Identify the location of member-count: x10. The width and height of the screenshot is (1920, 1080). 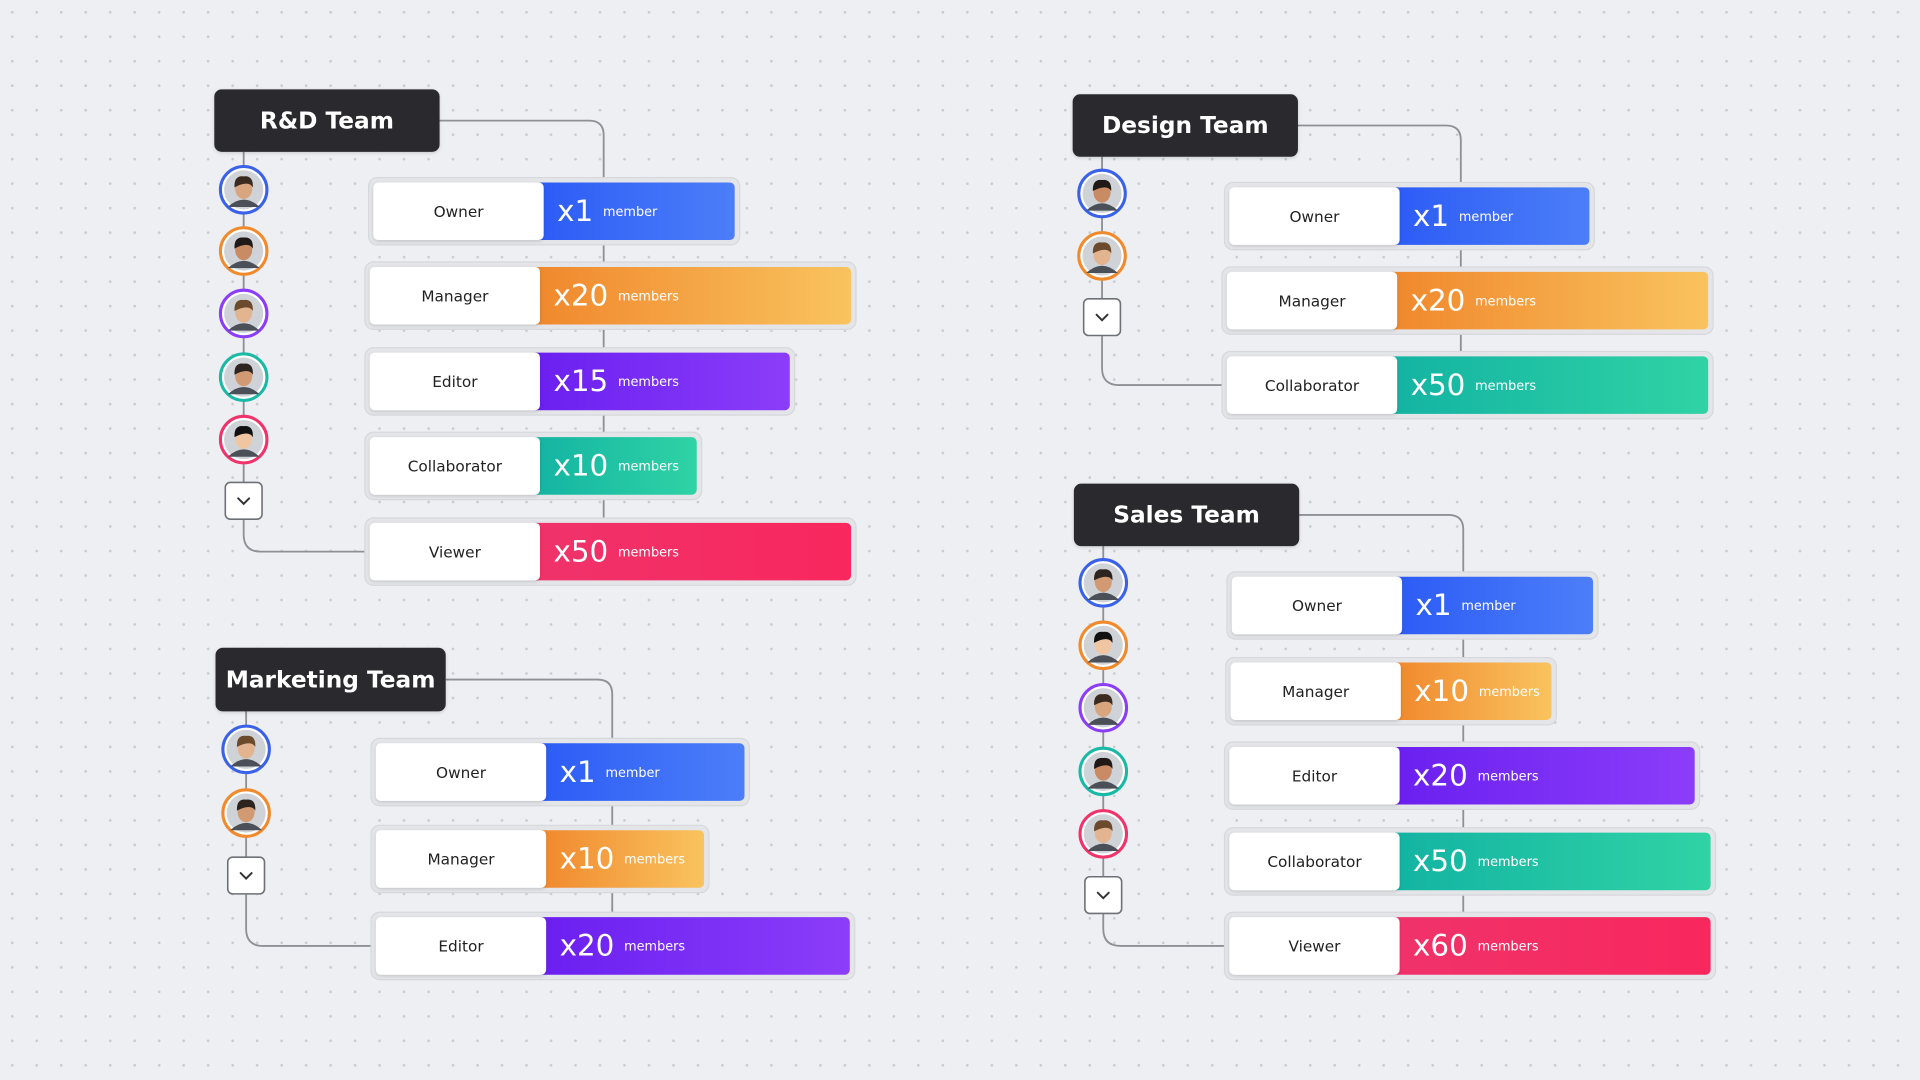
(587, 859).